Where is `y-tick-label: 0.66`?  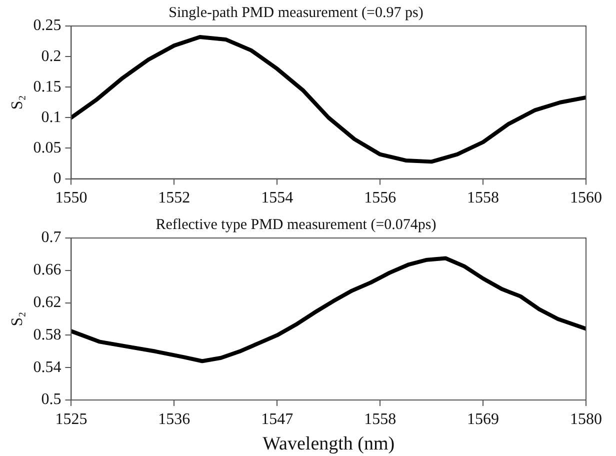 y-tick-label: 0.66 is located at coordinates (47, 270).